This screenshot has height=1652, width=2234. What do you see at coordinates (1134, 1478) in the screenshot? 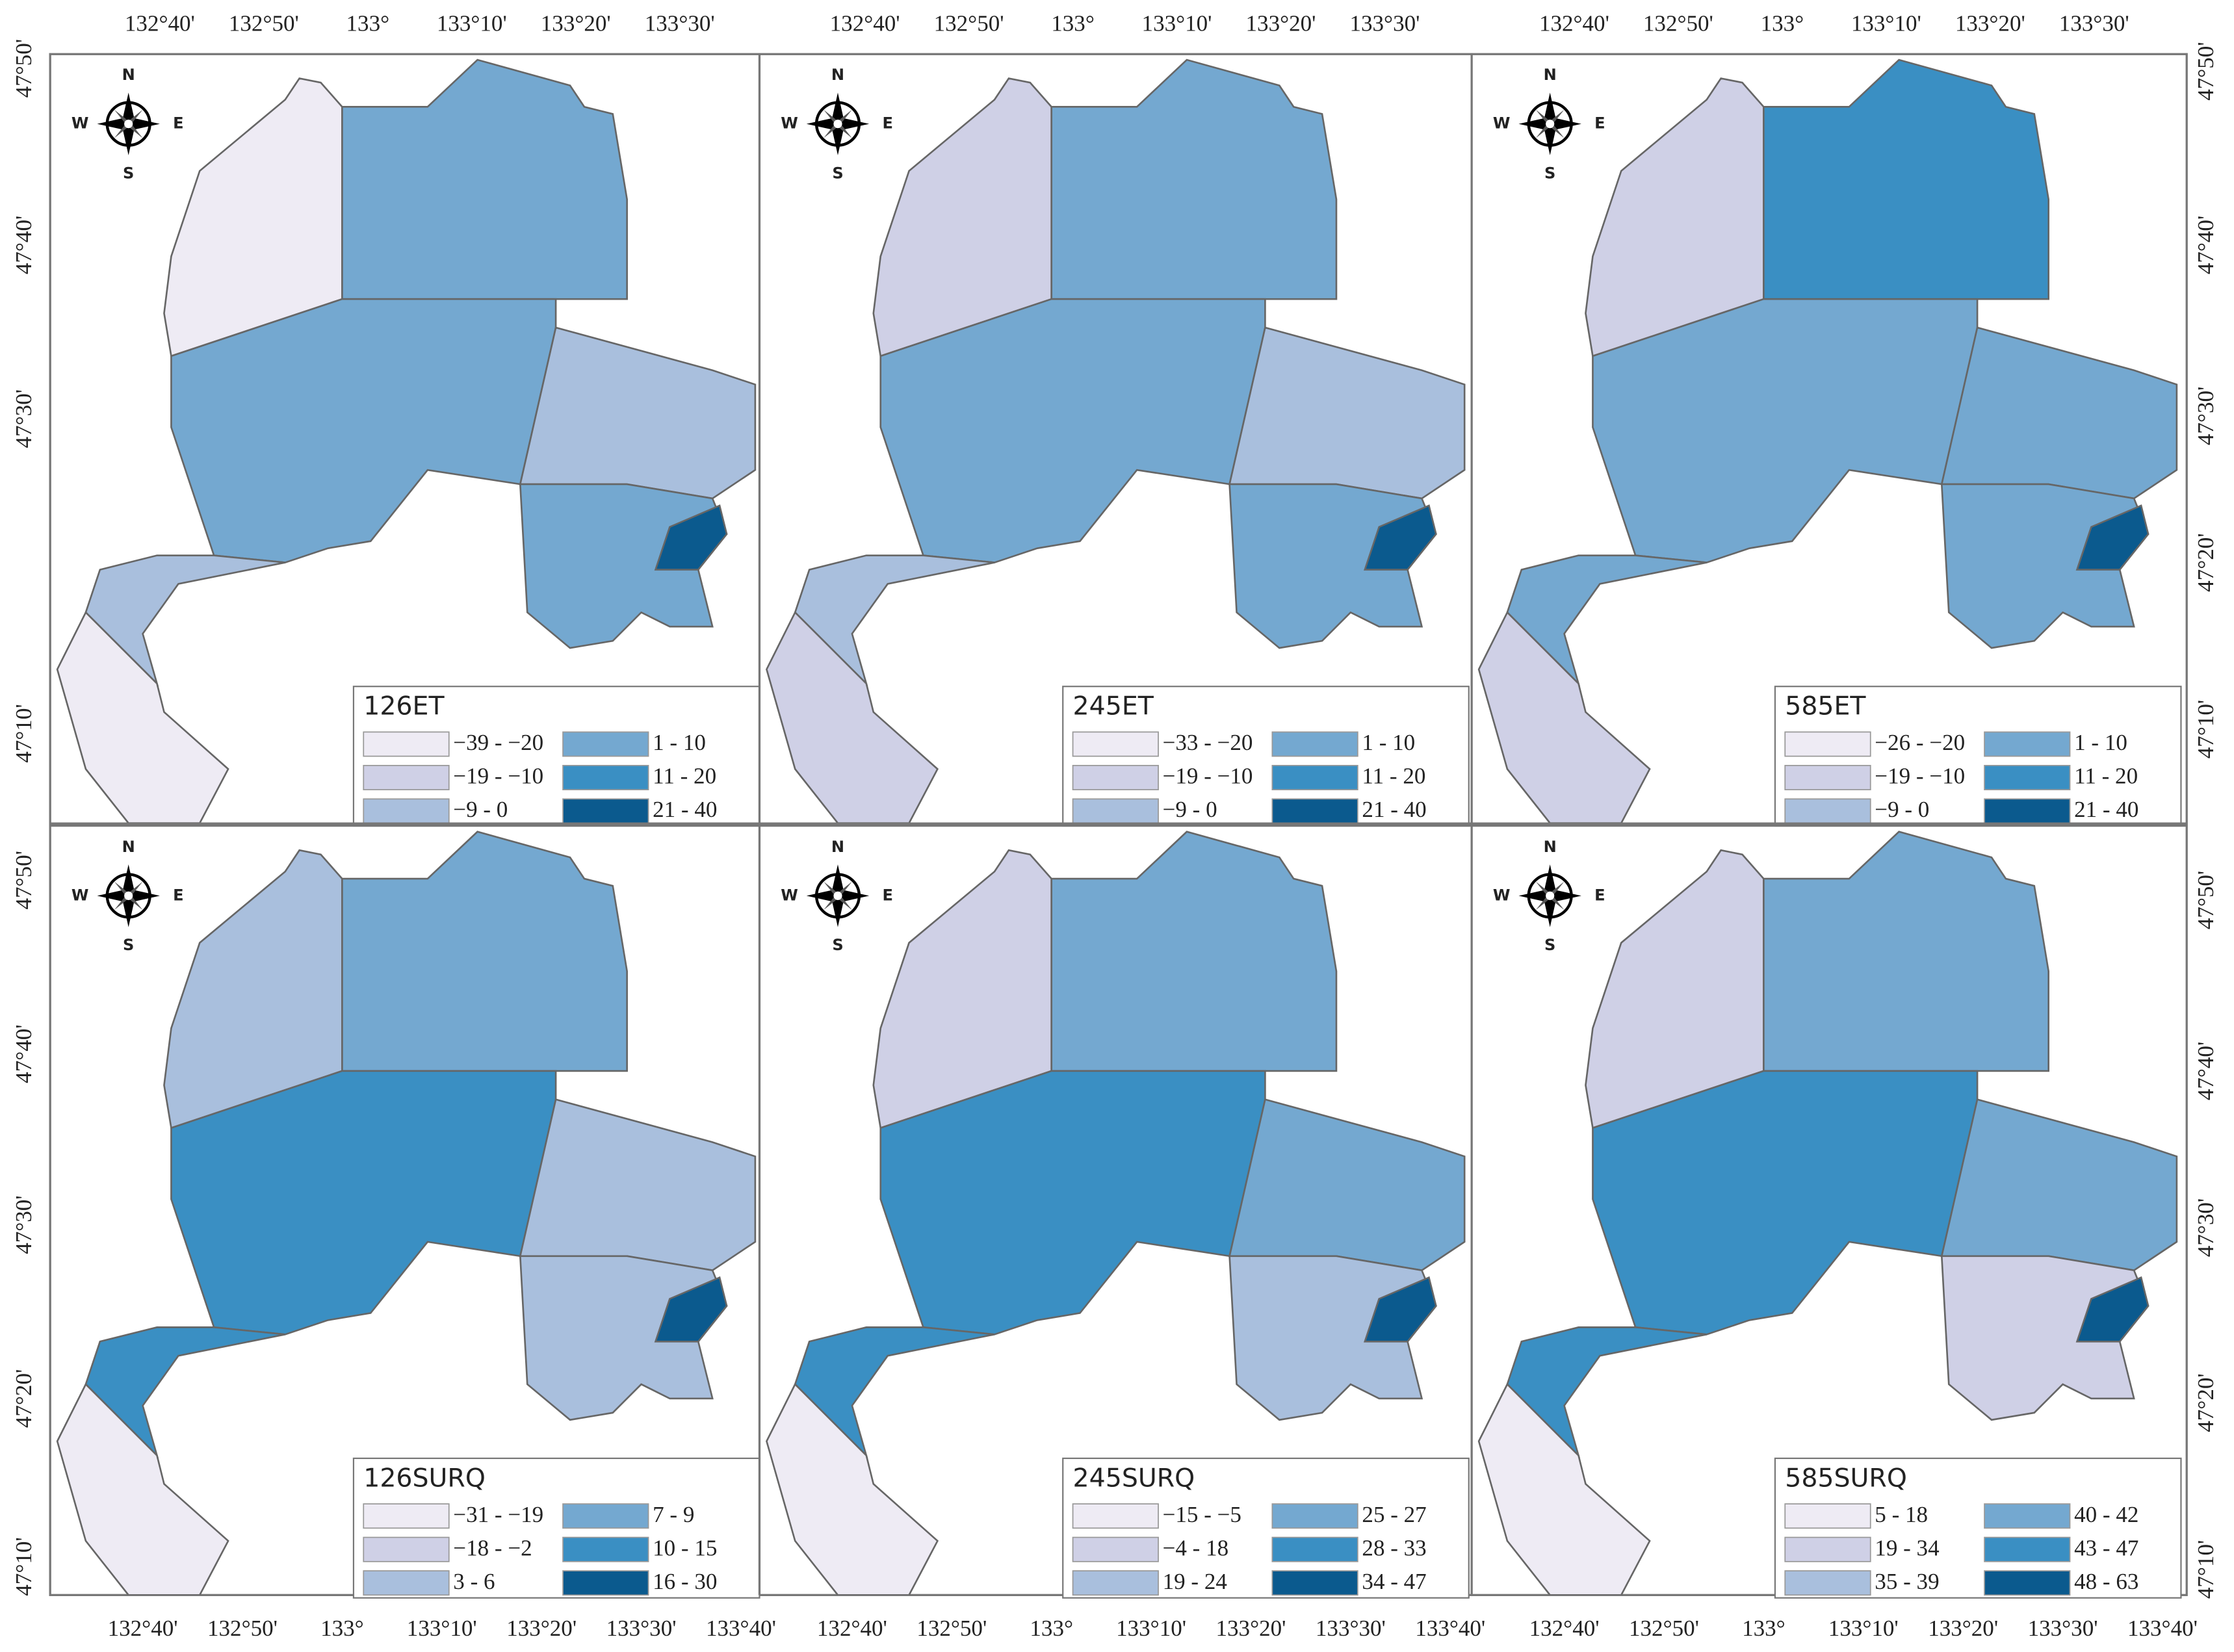
I see `legend-title: 245SURQ` at bounding box center [1134, 1478].